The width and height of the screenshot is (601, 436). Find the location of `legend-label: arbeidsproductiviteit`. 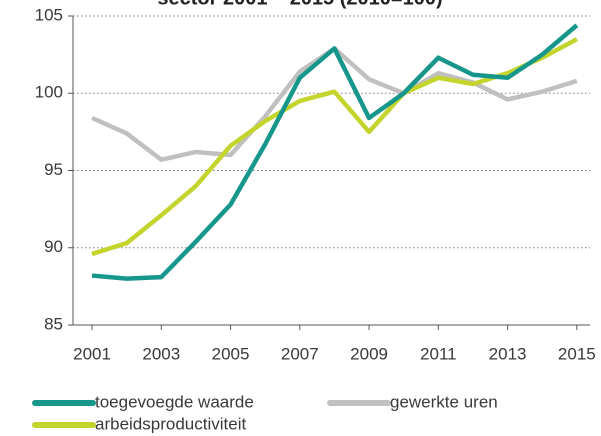

legend-label: arbeidsproductiviteit is located at coordinates (170, 423).